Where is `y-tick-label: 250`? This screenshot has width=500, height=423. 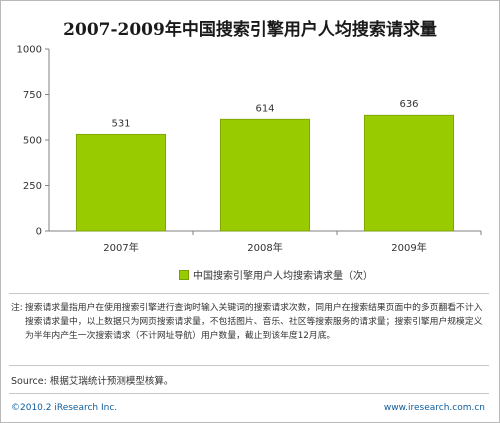
y-tick-label: 250 is located at coordinates (32, 186).